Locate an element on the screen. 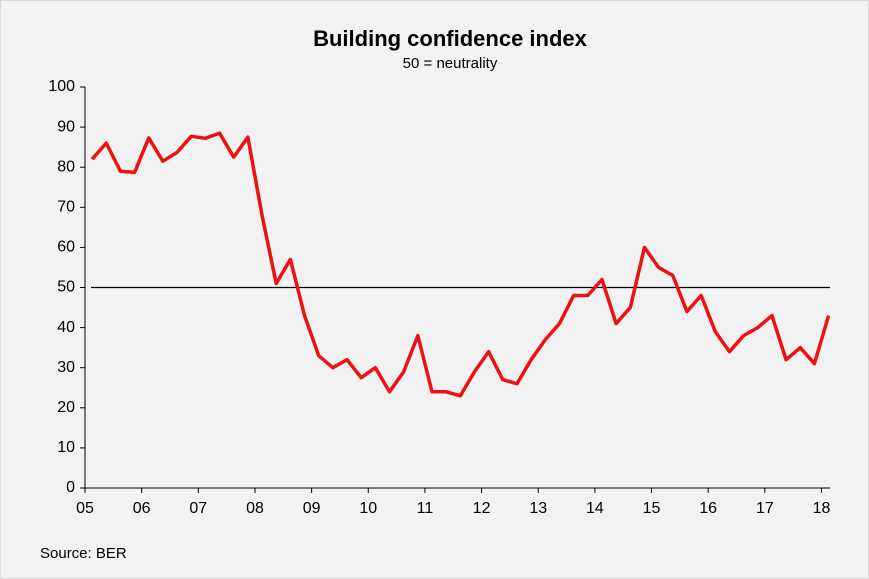  x-tick-label: 07 is located at coordinates (198, 508).